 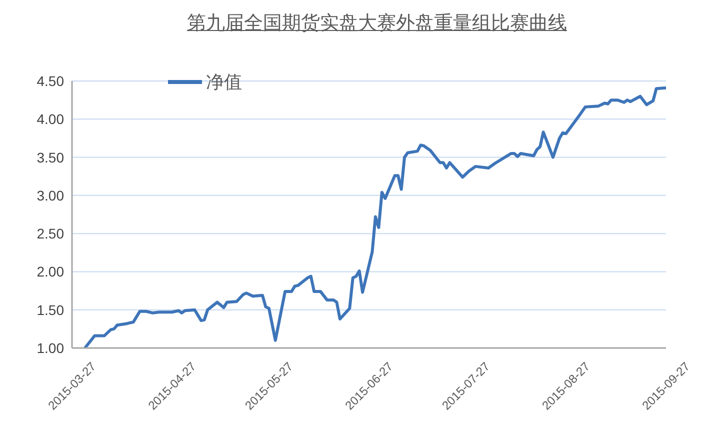 I want to click on y-tick-label: 2.00, so click(x=50, y=272).